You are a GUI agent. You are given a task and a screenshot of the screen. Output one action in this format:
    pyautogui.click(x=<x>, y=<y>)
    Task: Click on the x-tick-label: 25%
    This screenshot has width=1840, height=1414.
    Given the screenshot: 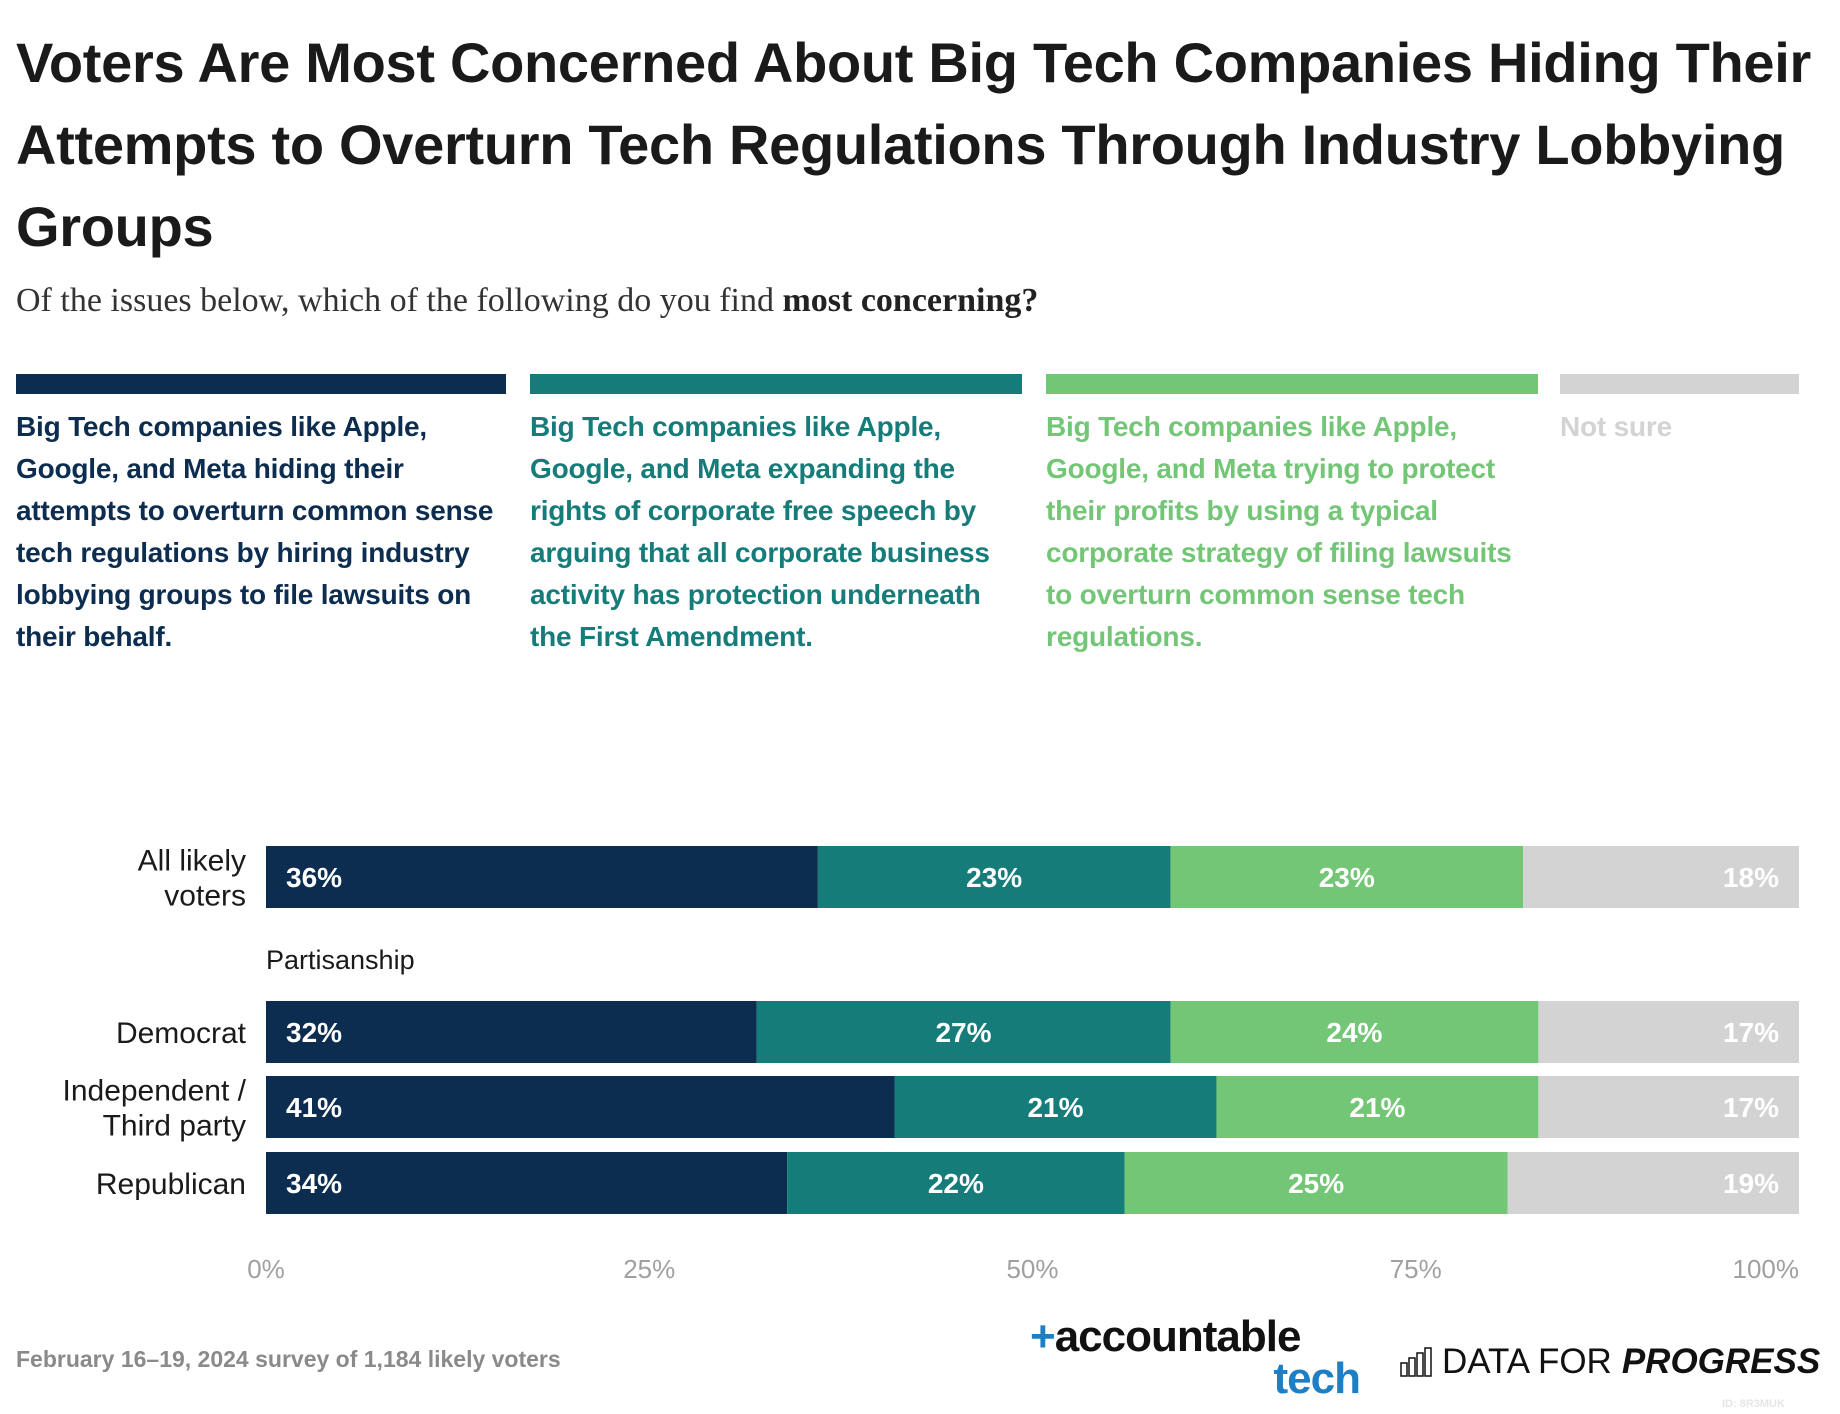 What is the action you would take?
    pyautogui.click(x=649, y=1269)
    